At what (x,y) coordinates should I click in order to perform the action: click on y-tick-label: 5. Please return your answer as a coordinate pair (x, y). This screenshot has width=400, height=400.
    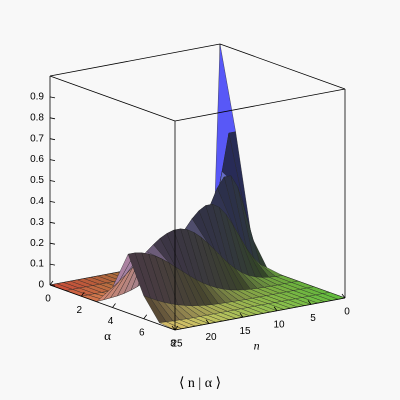
    Looking at the image, I should click on (313, 318).